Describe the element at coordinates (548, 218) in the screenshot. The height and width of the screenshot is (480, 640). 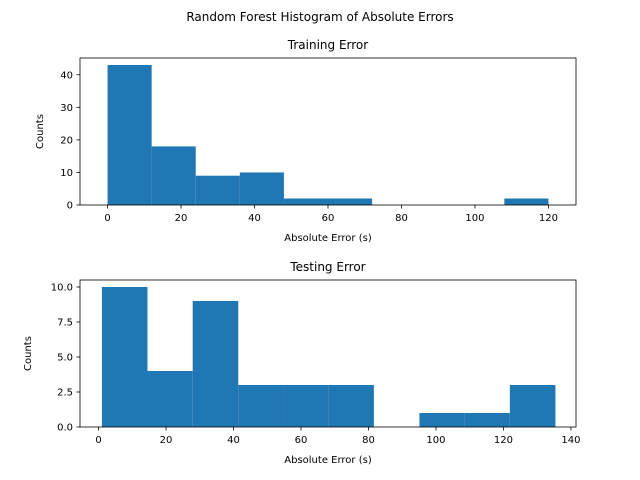
I see `training-x-tick-label: 120` at that location.